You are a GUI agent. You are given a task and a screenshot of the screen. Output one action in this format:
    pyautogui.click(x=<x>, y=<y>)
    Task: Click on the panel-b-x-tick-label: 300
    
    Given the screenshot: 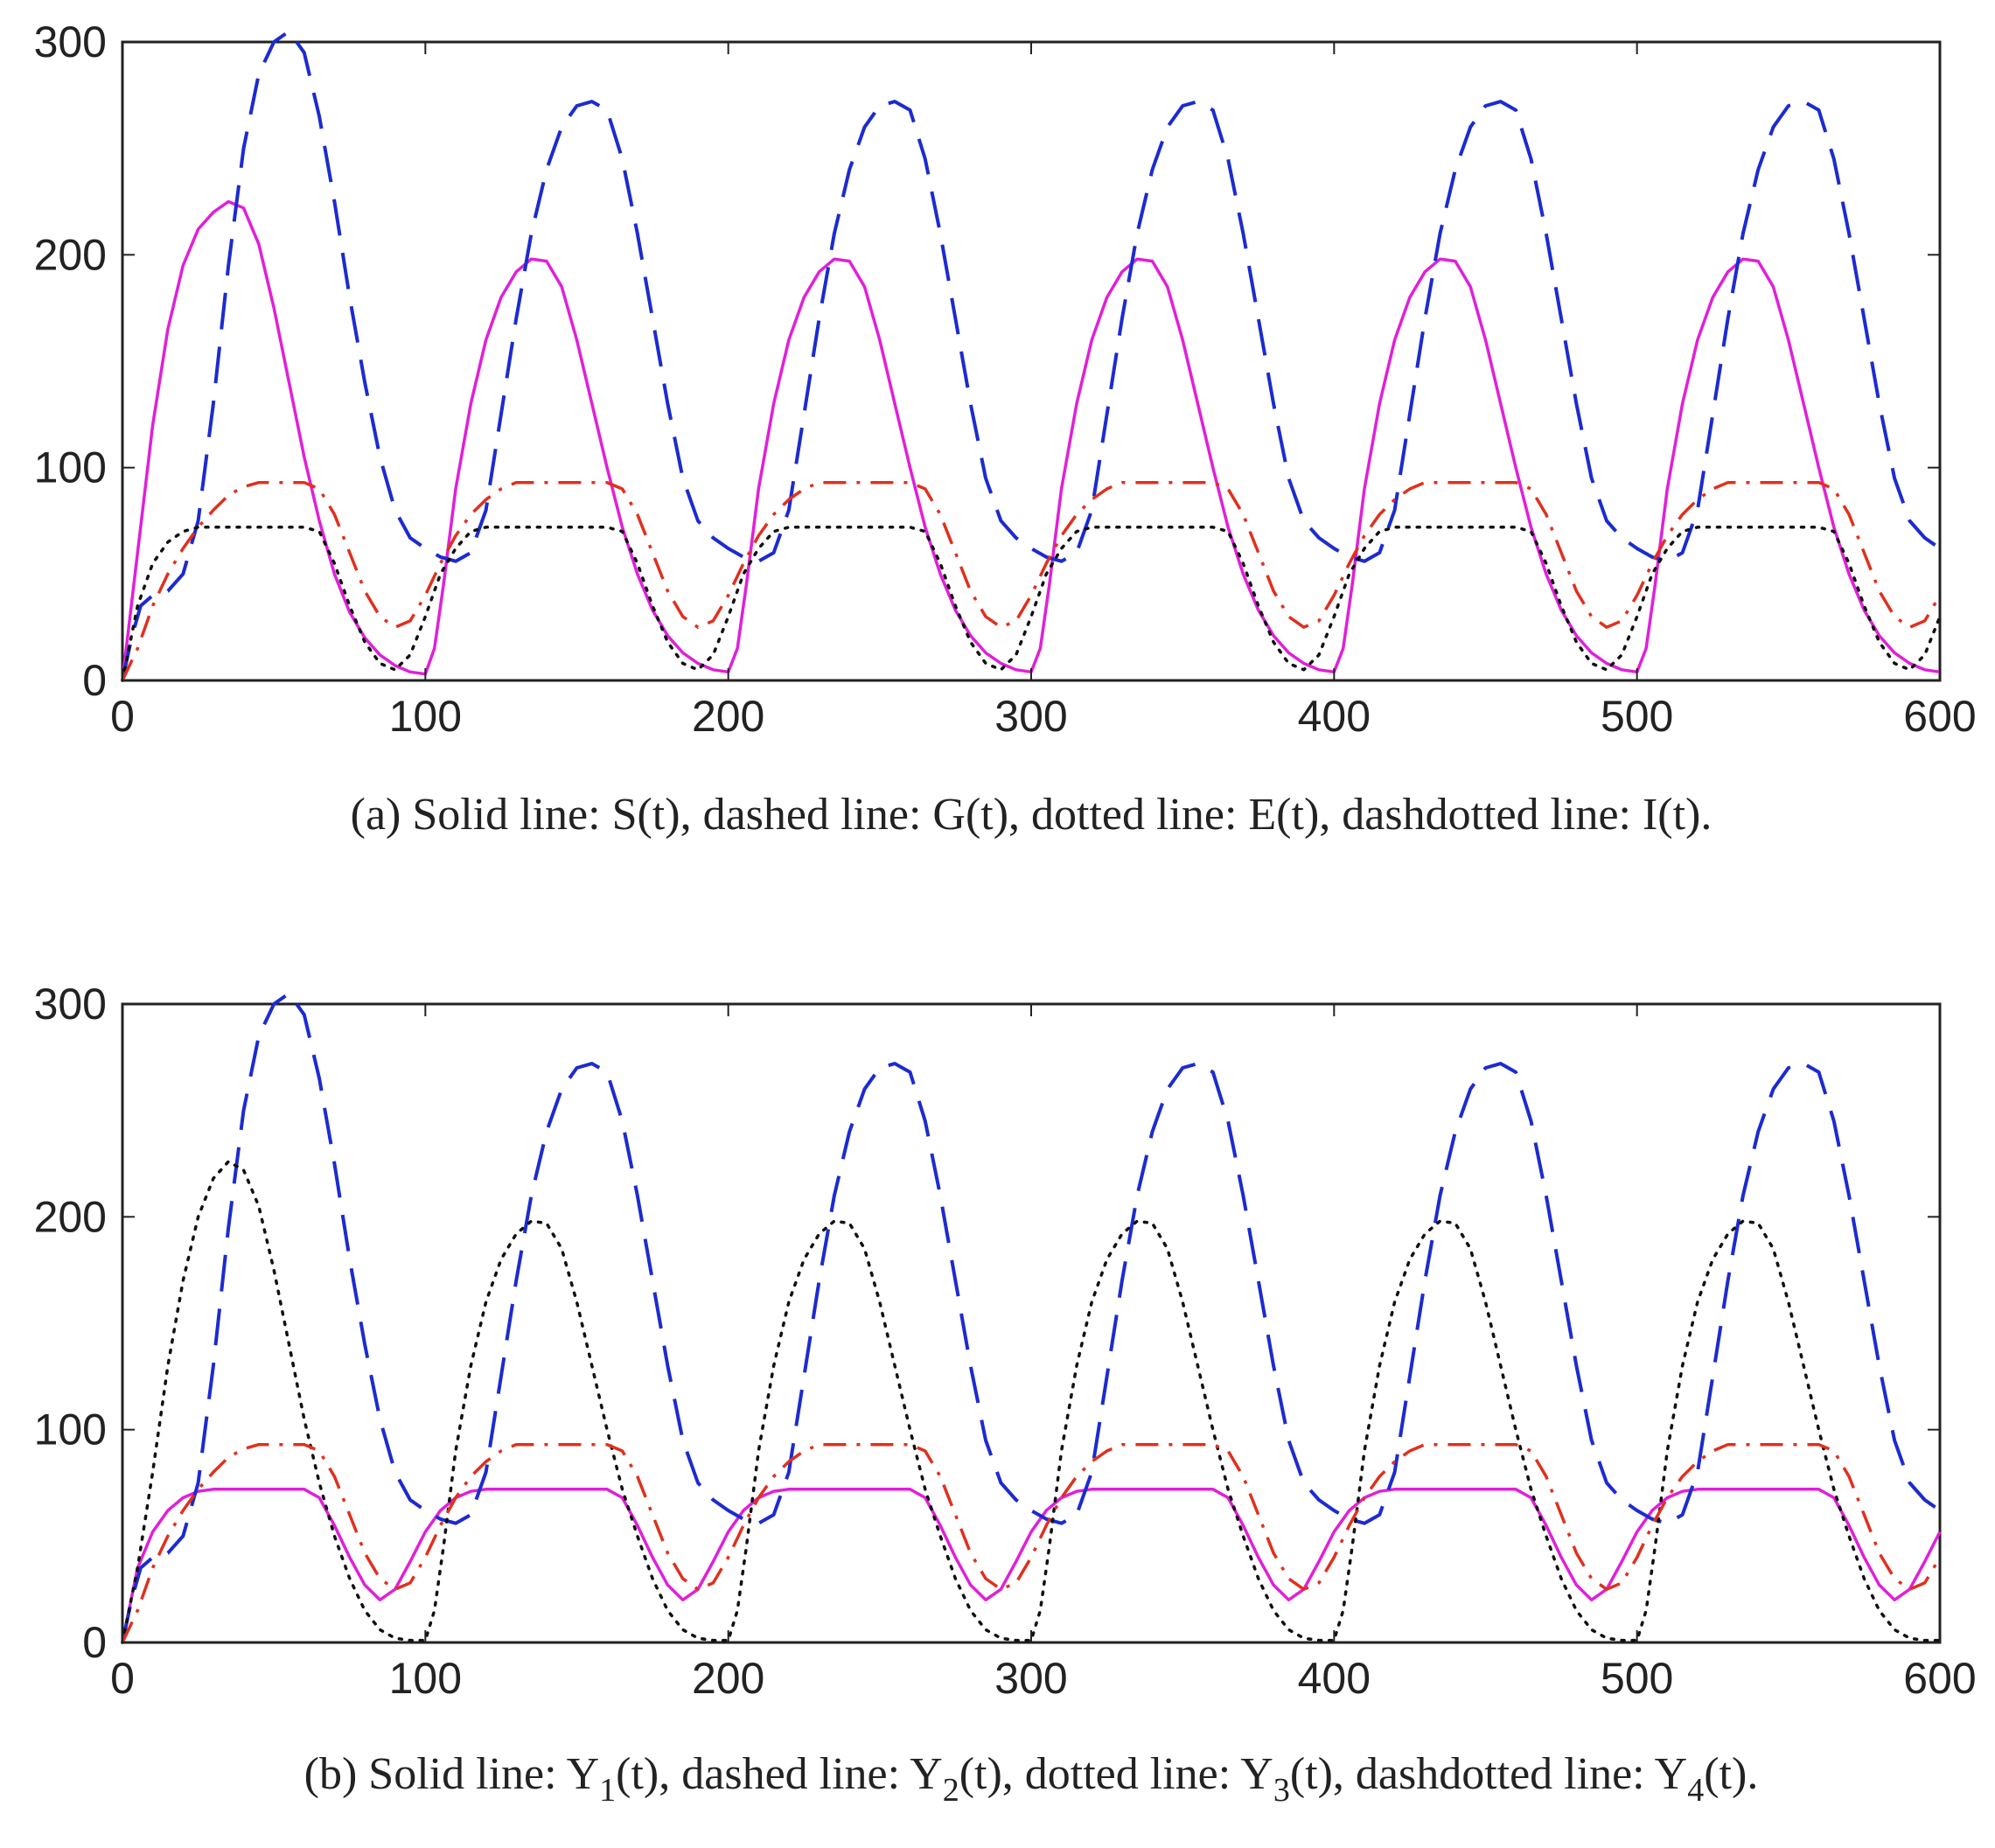 What is the action you would take?
    pyautogui.click(x=1030, y=1679)
    